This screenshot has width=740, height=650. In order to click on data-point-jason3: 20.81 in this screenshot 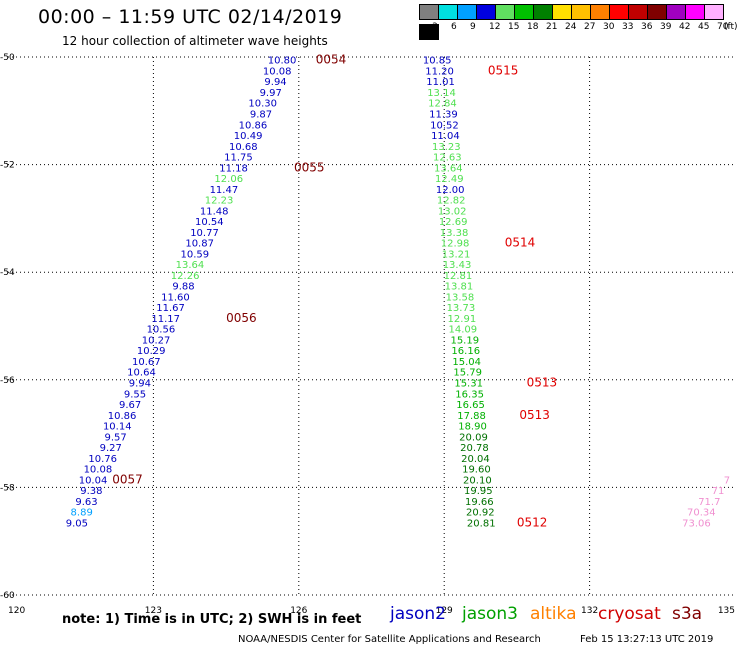, I will do `click(481, 523)`.